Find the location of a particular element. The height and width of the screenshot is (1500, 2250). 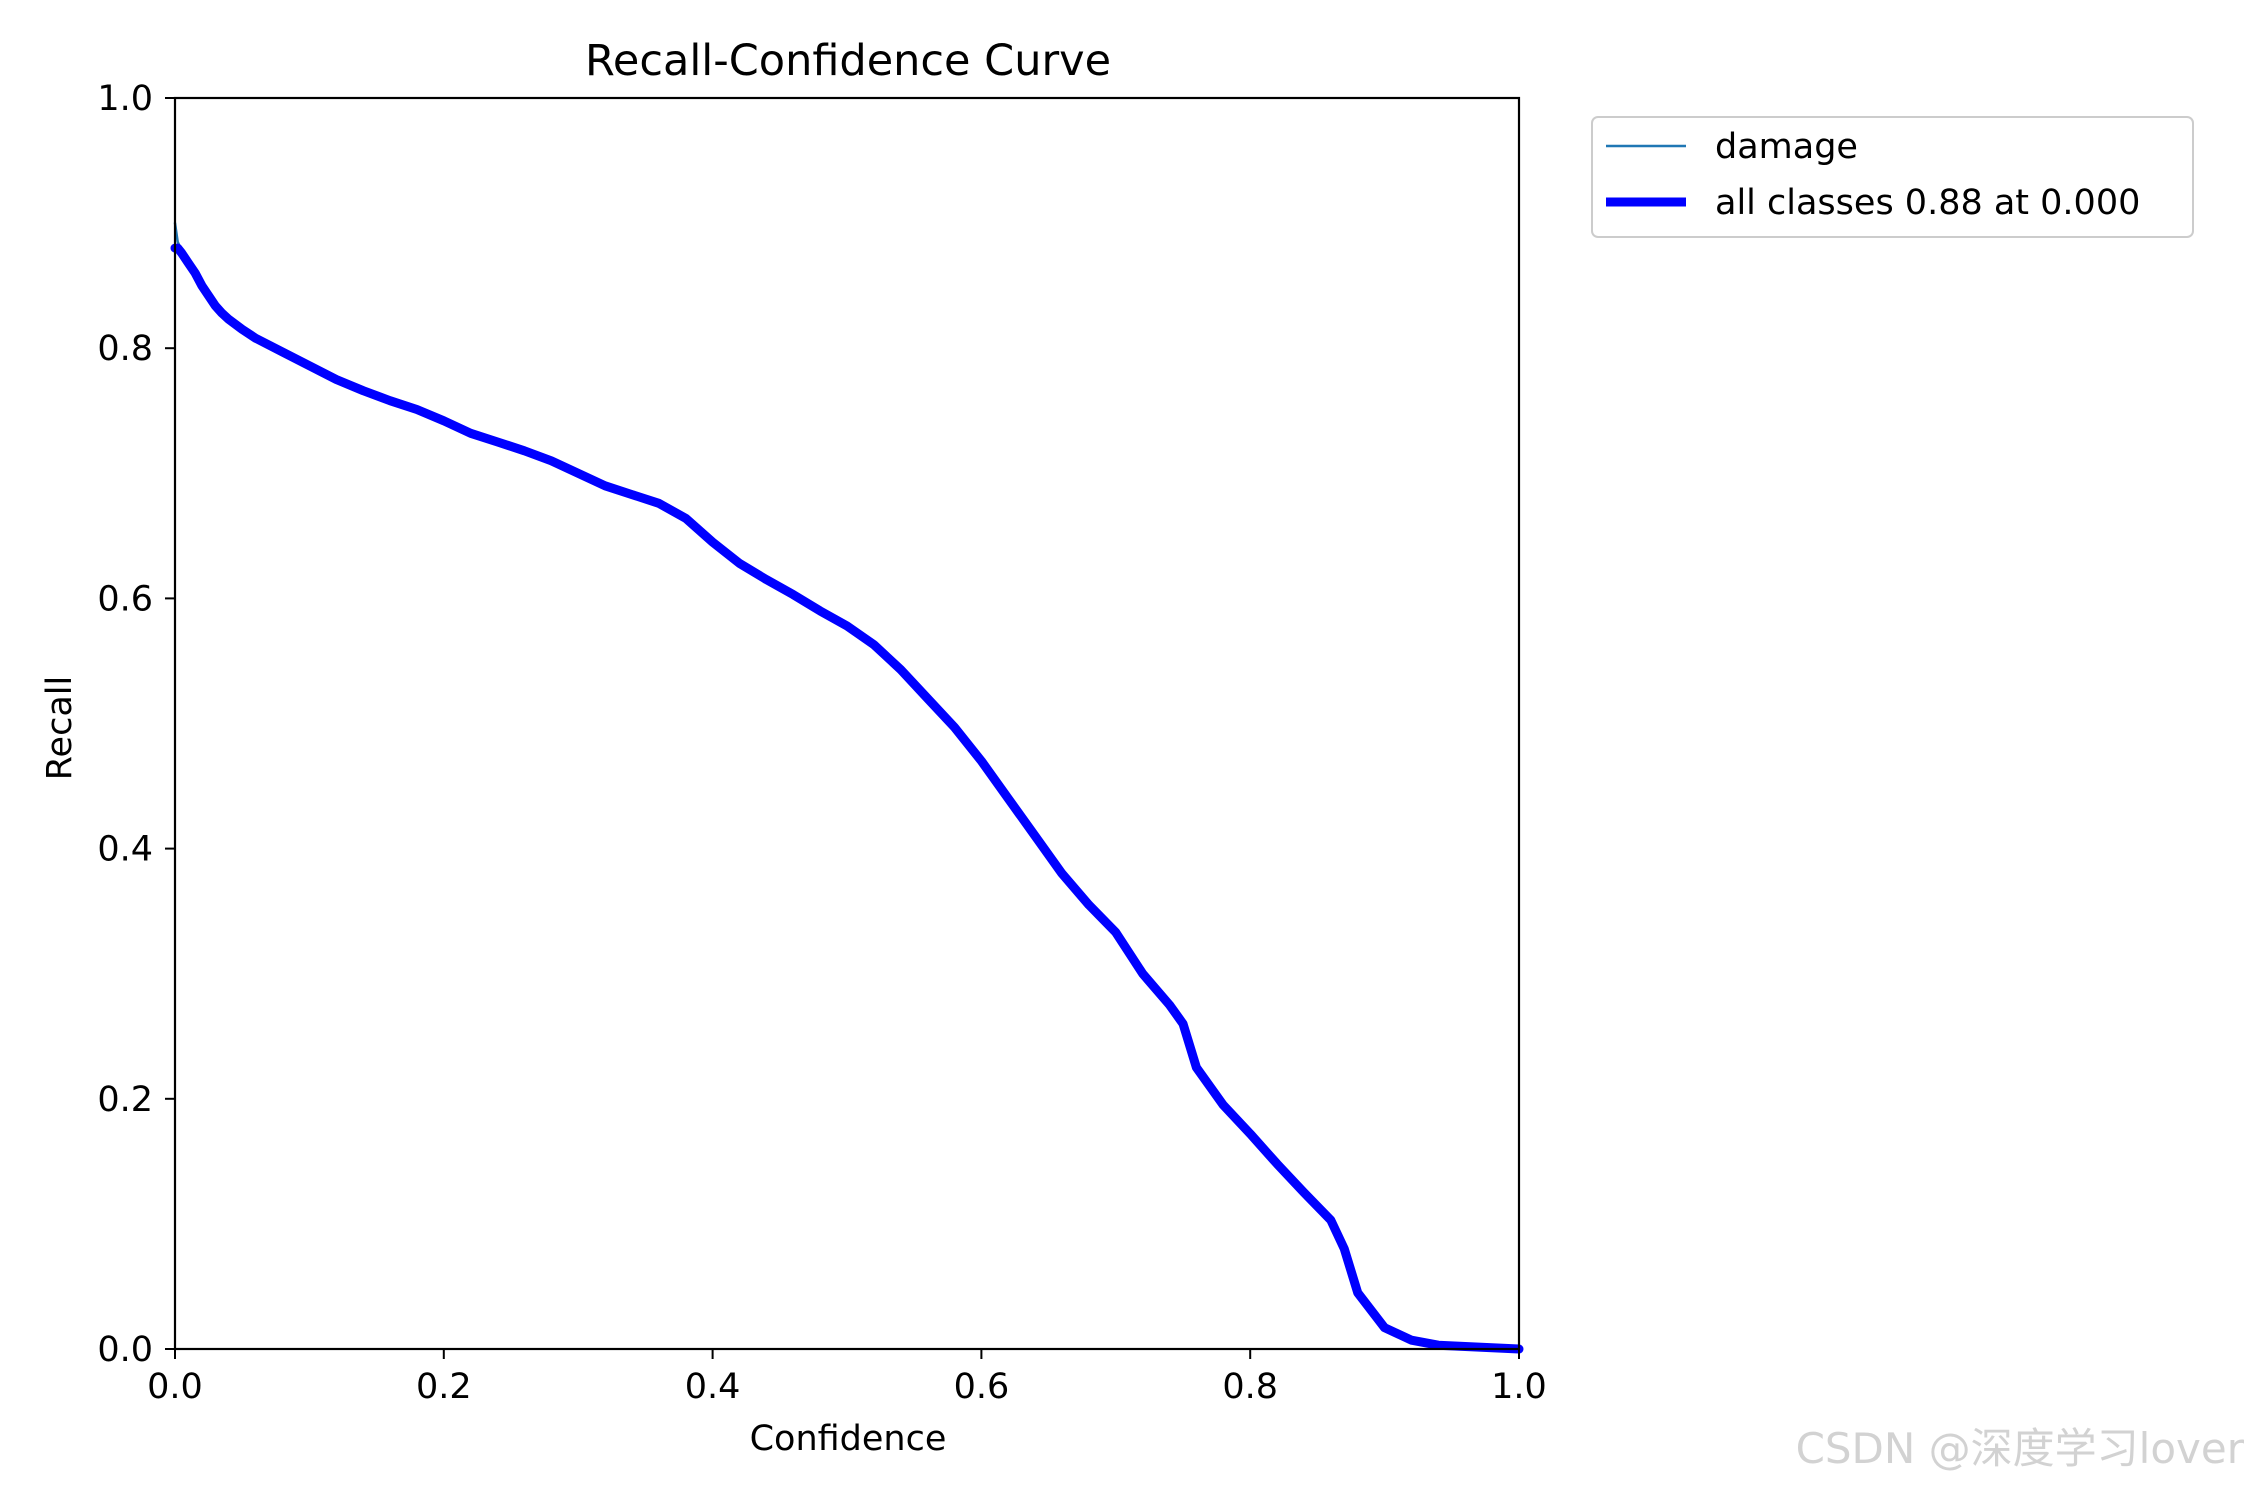

x-tick-label: 0.8 is located at coordinates (1250, 1387).